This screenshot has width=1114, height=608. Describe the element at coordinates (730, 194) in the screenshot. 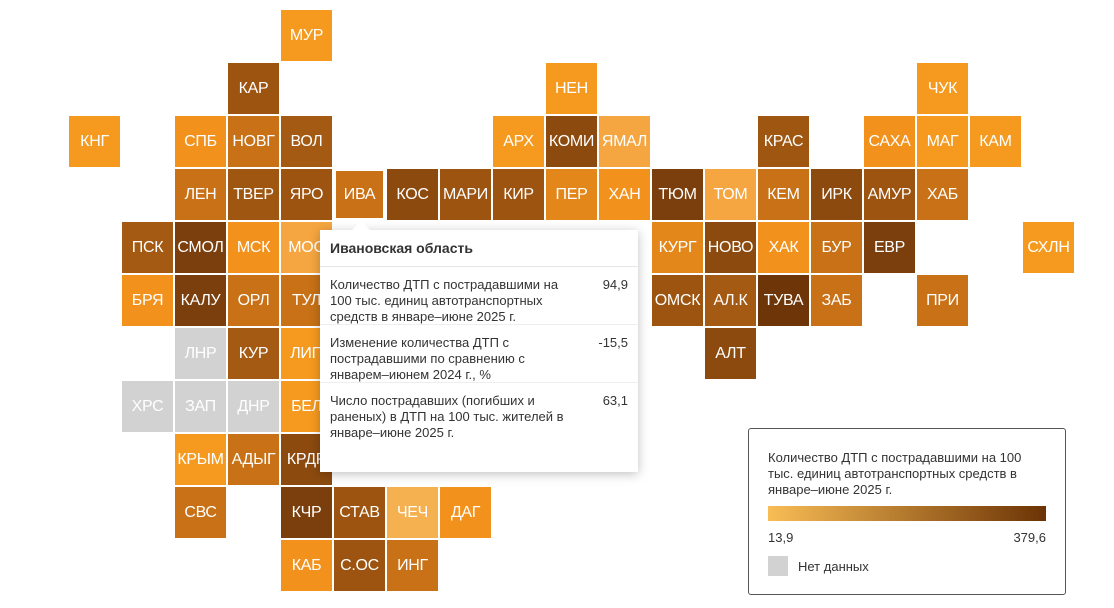

I see `region-tile: ТОМ` at that location.